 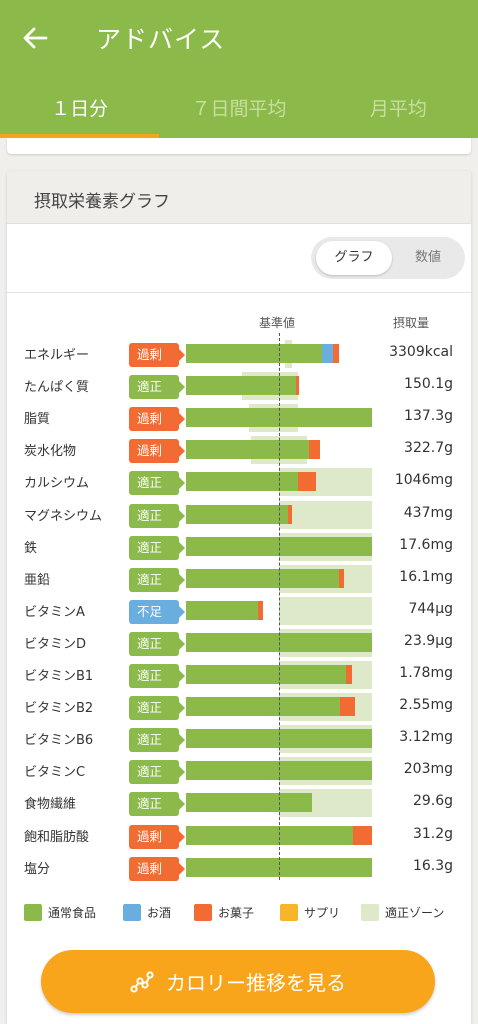 What do you see at coordinates (426, 544) in the screenshot?
I see `intake-amount: 17.6mg` at bounding box center [426, 544].